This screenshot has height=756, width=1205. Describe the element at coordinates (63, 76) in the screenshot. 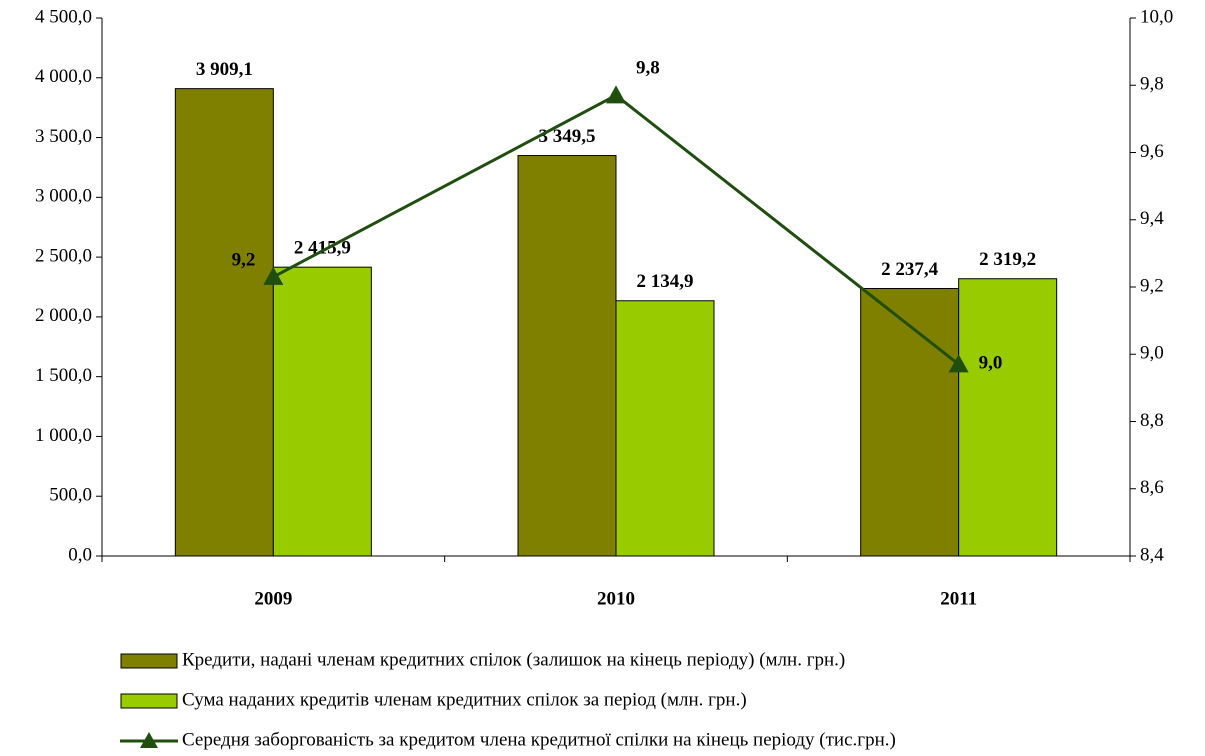

I see `y-tick-label: 4 000,0` at that location.